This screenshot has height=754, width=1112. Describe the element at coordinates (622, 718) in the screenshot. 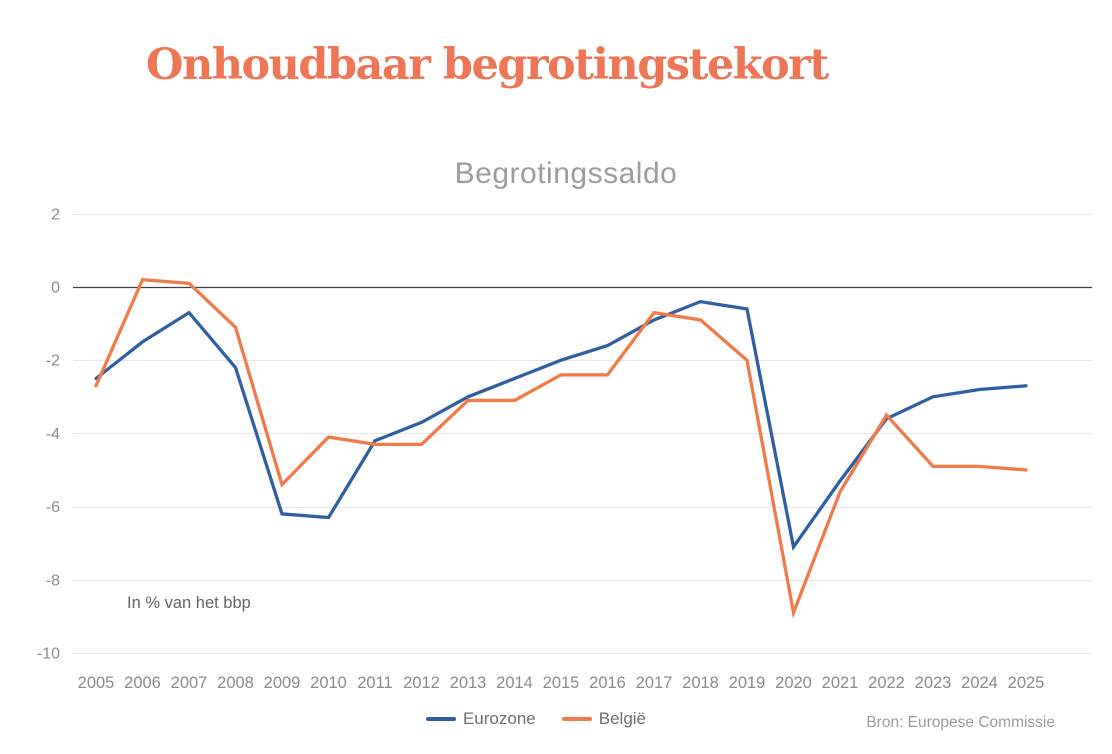

I see `legend-label-belgie: België` at that location.